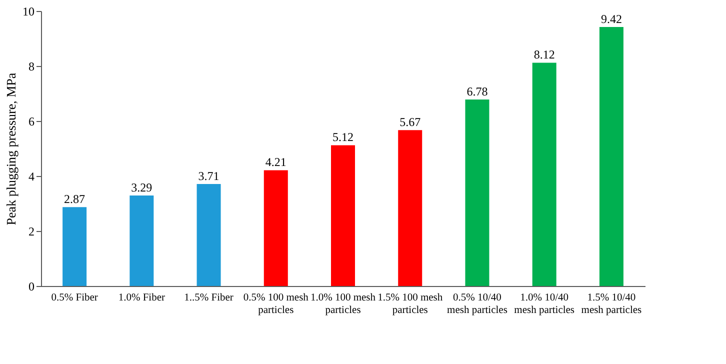 Image resolution: width=726 pixels, height=364 pixels. I want to click on y-tick-label: 8, so click(31, 67).